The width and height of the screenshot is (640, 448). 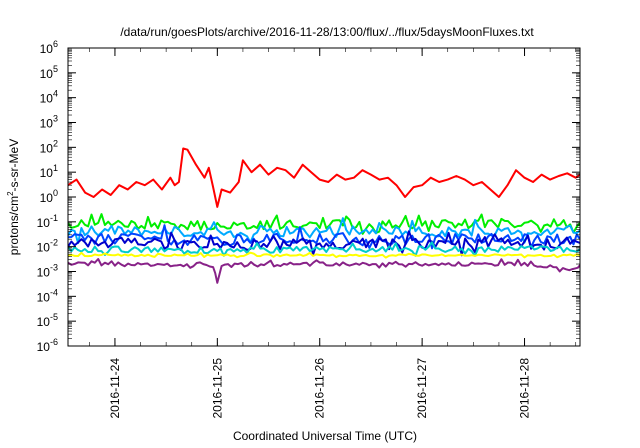 What do you see at coordinates (115, 388) in the screenshot?
I see `x-tick-label-0: 2016-11-24` at bounding box center [115, 388].